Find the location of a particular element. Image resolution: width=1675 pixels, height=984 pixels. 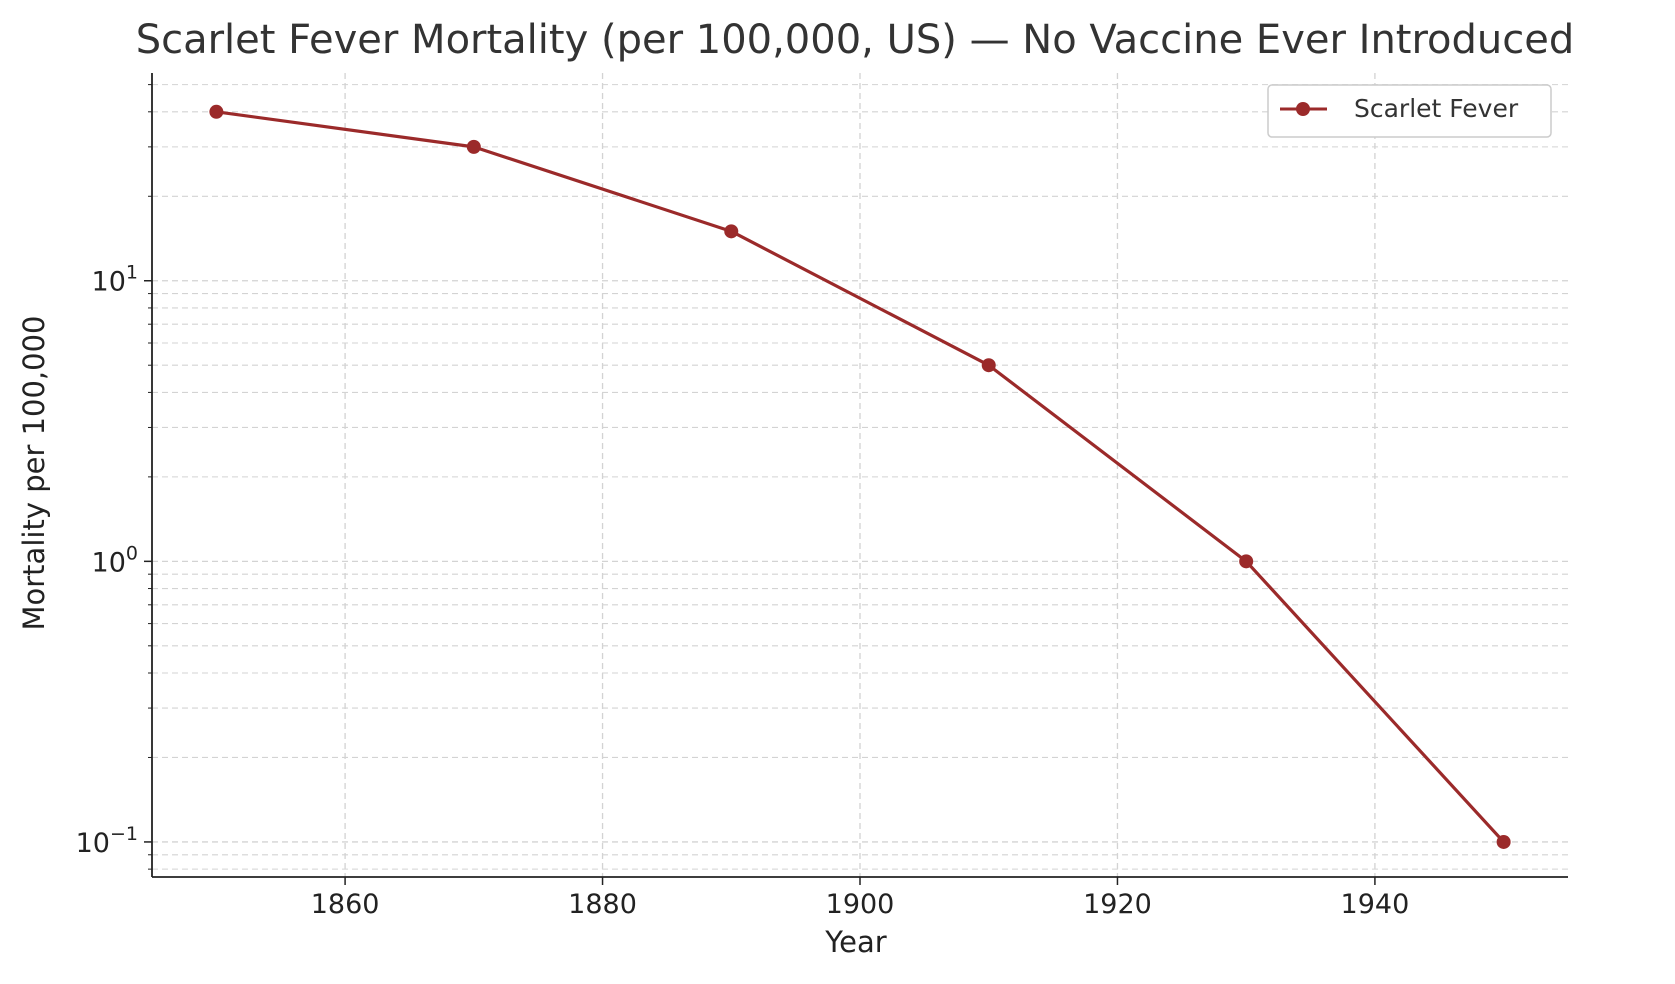

x-axis-label: Year is located at coordinates (855, 942).